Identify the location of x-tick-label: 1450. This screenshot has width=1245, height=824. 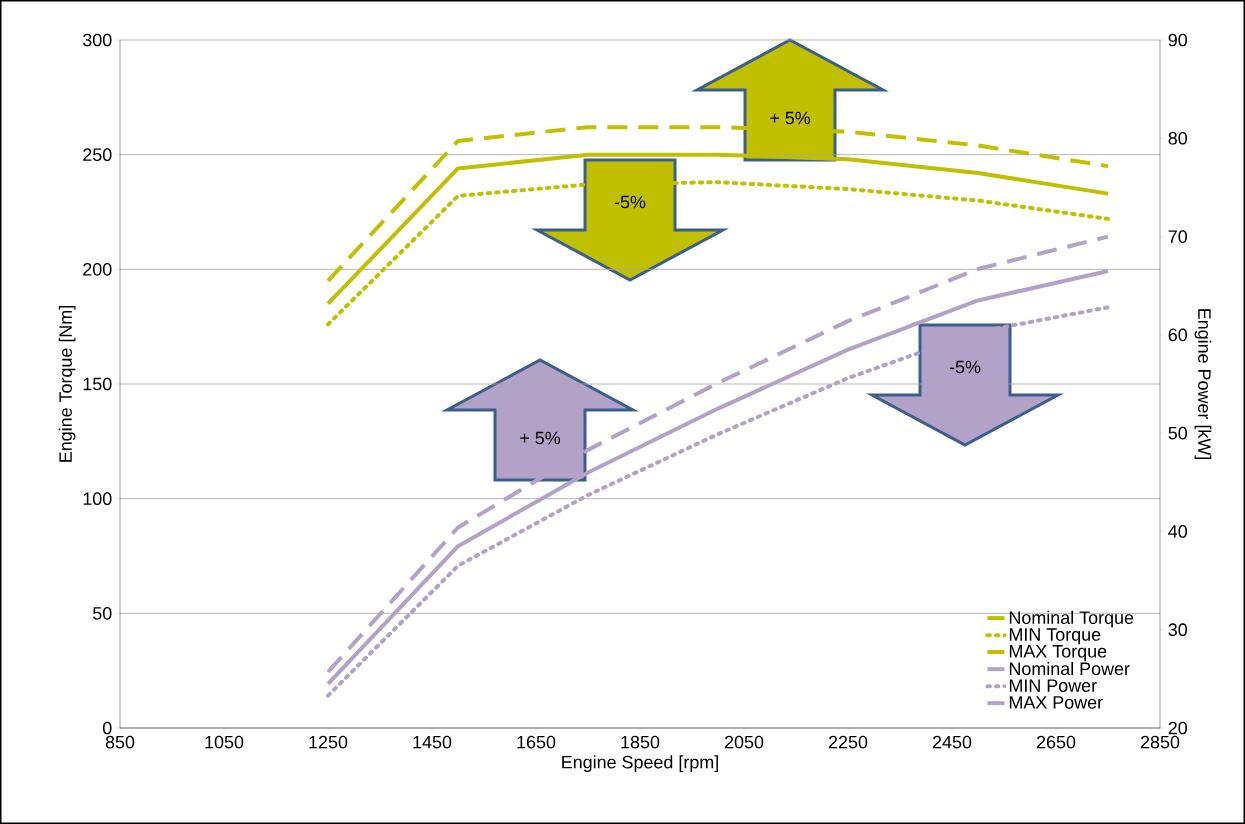
(432, 742).